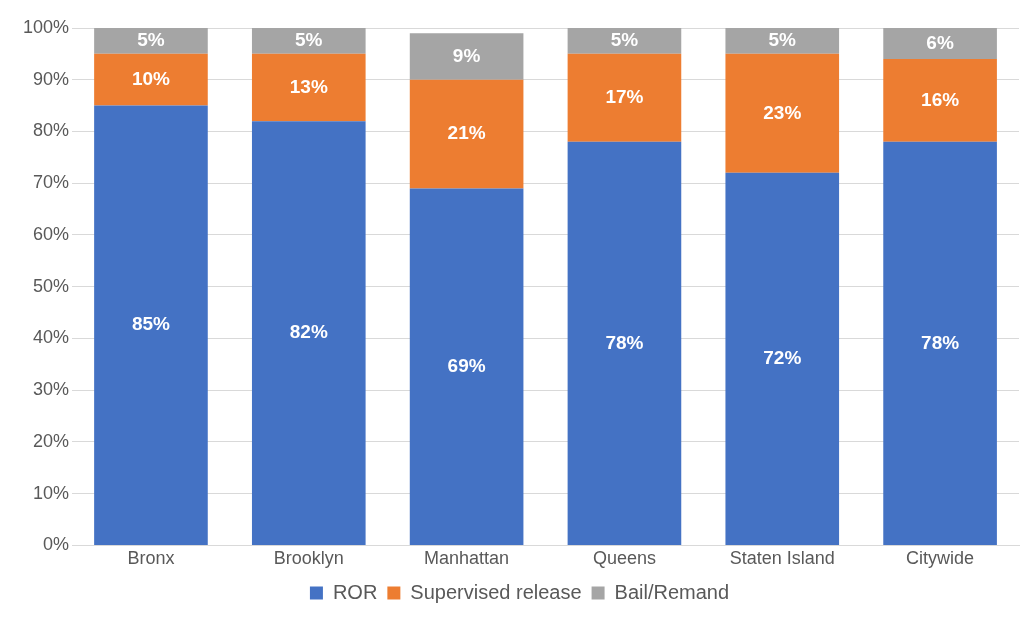  Describe the element at coordinates (46, 26) in the screenshot. I see `y-tick-label: 100%` at that location.